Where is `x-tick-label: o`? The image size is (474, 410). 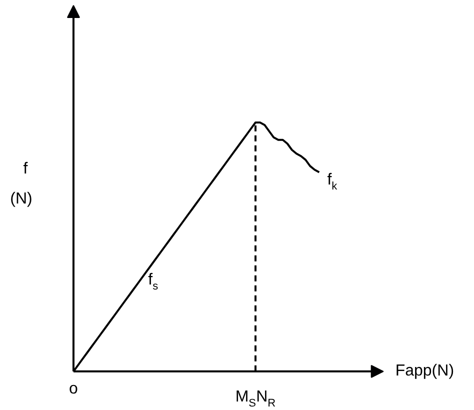
x-tick-label: o is located at coordinates (73, 389).